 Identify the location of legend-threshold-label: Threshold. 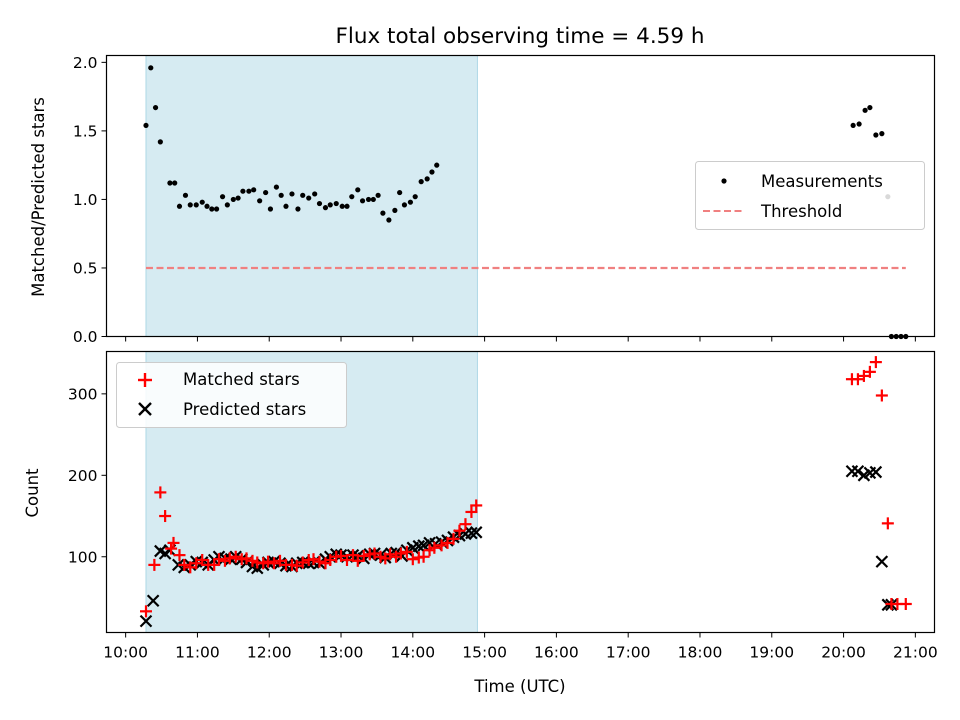
(801, 211).